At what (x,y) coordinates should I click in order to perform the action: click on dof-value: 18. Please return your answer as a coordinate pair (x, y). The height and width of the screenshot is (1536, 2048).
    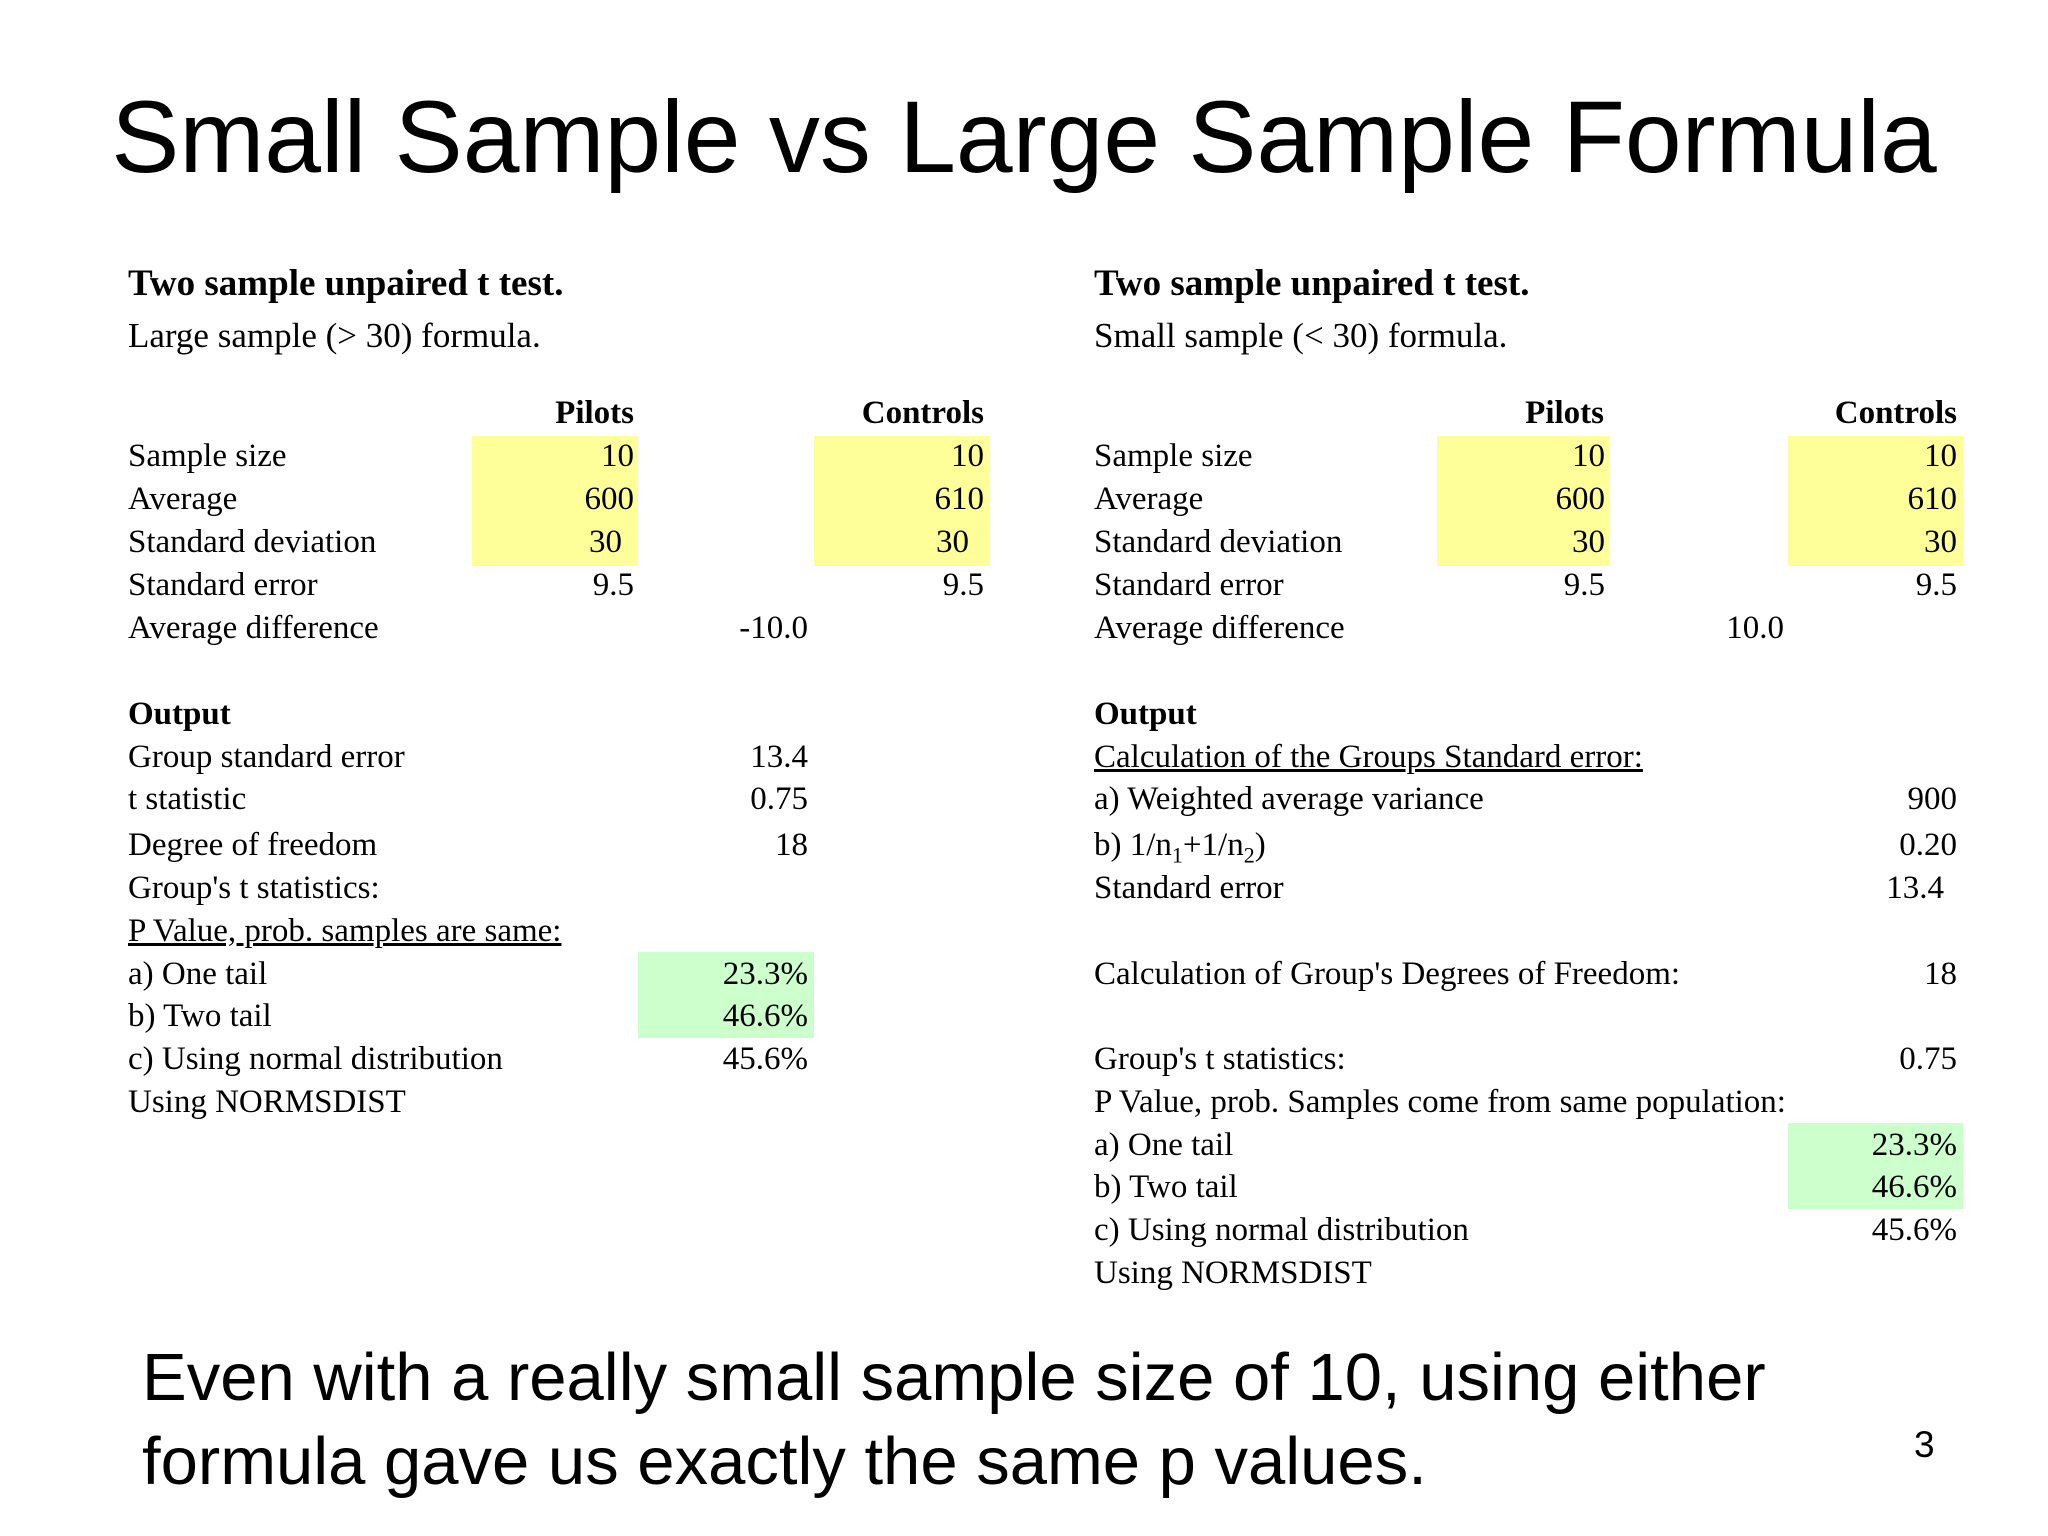
    Looking at the image, I should click on (1940, 974).